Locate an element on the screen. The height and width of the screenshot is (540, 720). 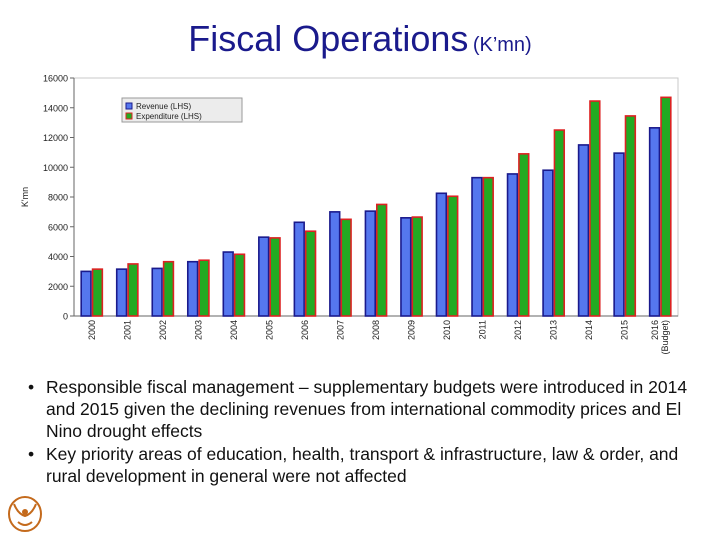
x-tick-label: 2005 is located at coordinates (269, 330).